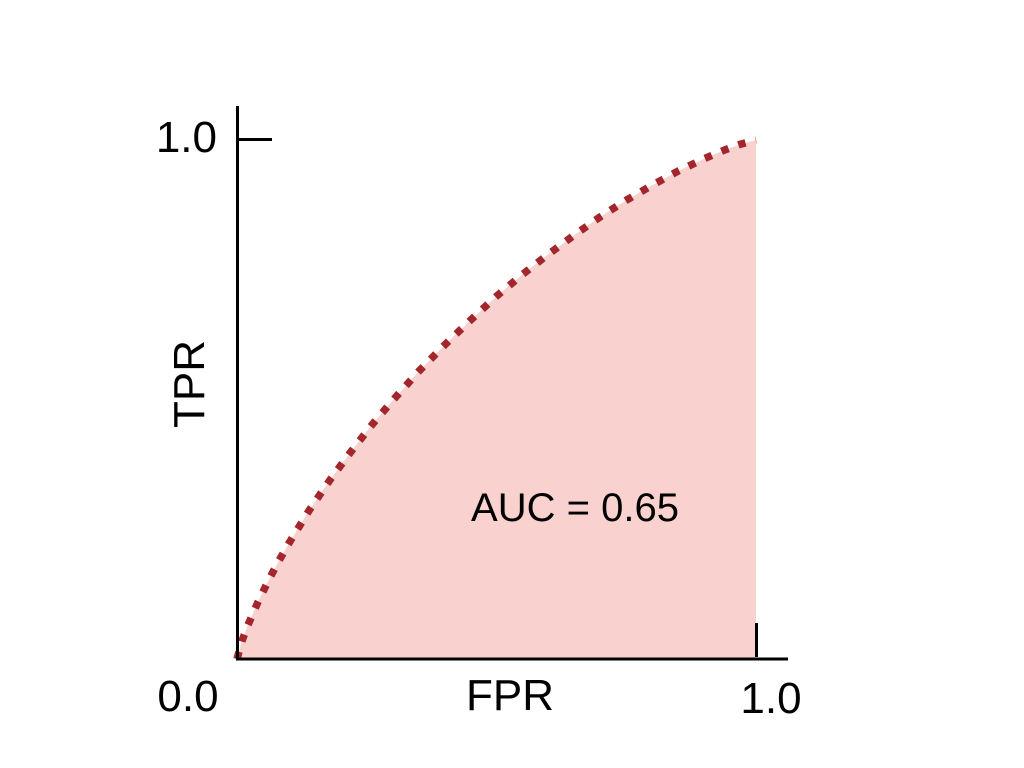 The width and height of the screenshot is (1024, 768). Describe the element at coordinates (575, 508) in the screenshot. I see `auc-annotation: AUC = 0.65` at that location.